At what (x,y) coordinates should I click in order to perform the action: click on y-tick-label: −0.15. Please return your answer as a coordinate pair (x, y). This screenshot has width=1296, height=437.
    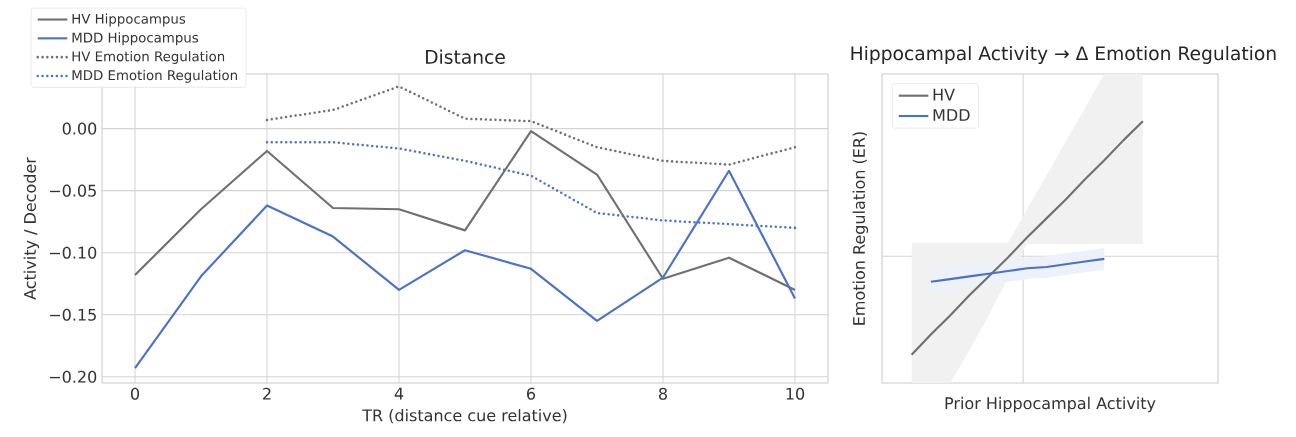
    Looking at the image, I should click on (72, 314).